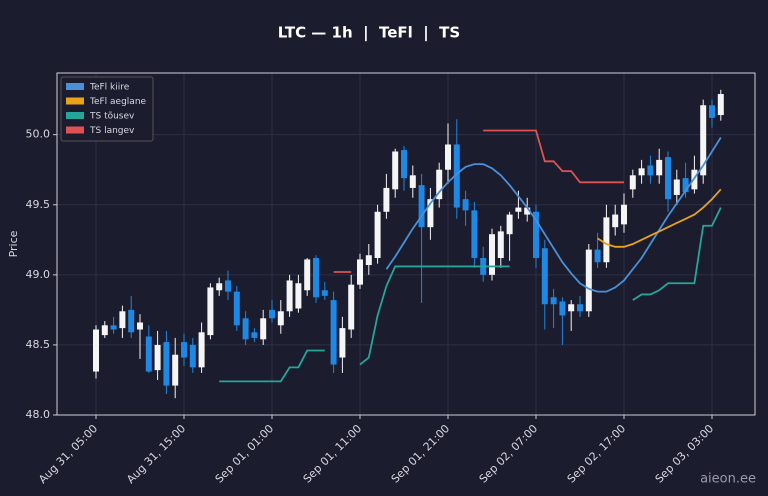  I want to click on y-tick-label: 48.5, so click(38, 344).